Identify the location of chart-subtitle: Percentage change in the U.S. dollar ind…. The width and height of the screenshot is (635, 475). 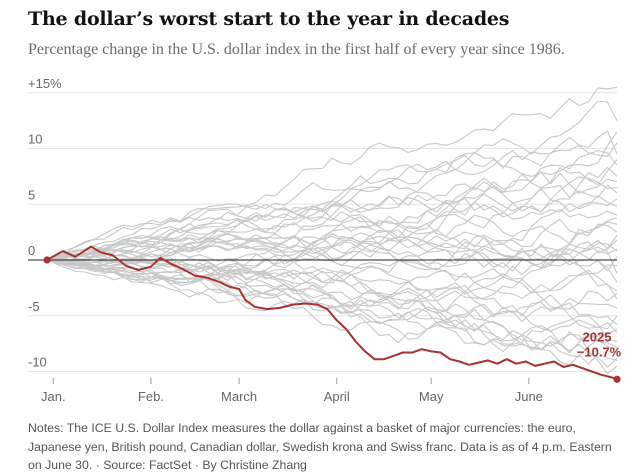
(296, 49).